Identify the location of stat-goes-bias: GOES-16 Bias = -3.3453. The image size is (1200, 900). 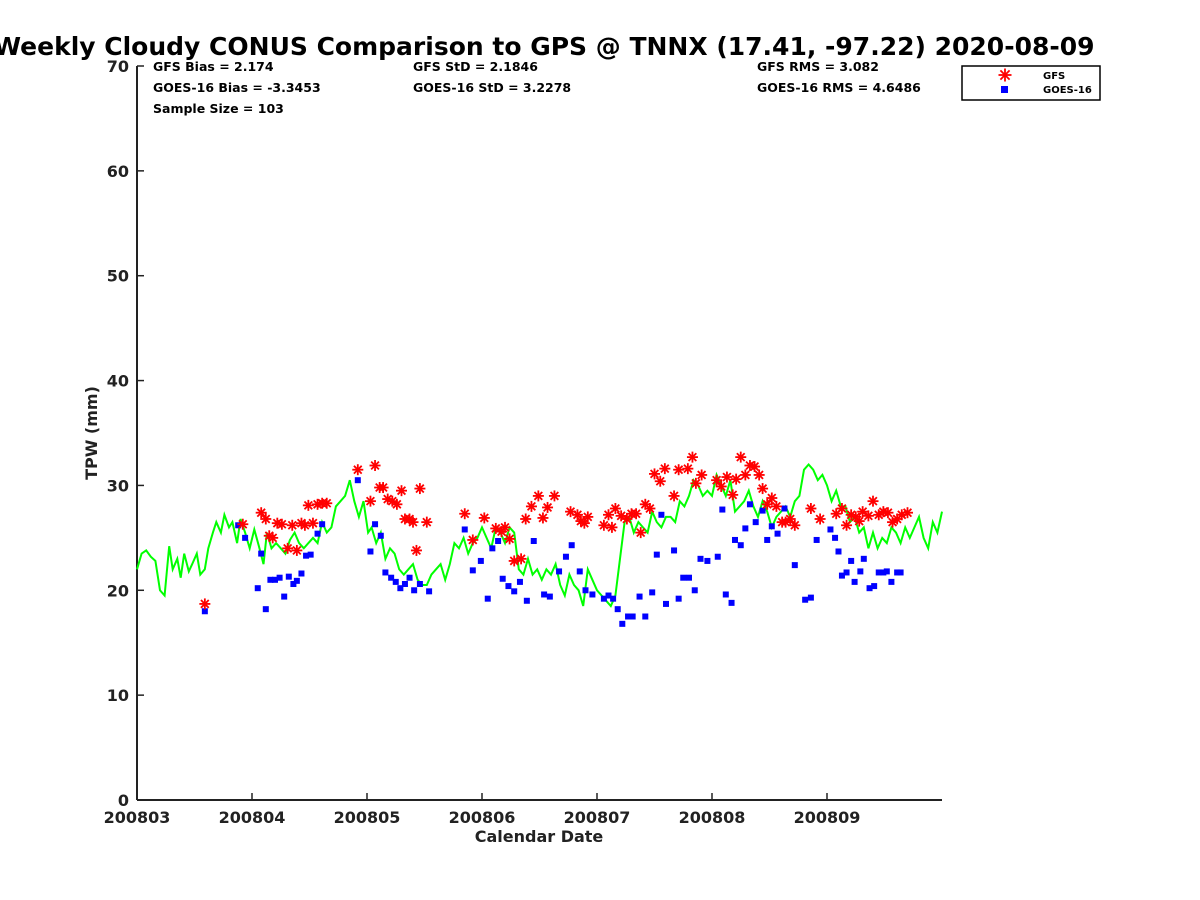
(237, 87).